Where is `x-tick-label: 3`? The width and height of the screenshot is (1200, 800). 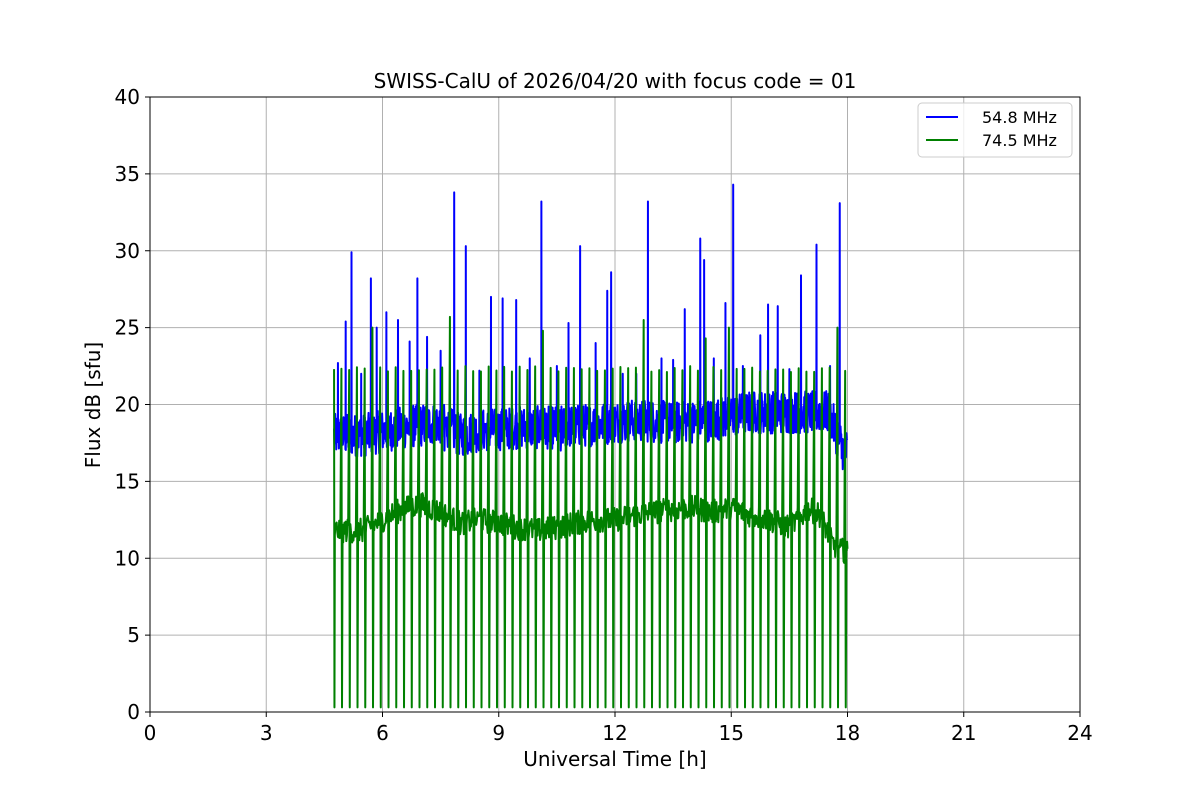 x-tick-label: 3 is located at coordinates (266, 733).